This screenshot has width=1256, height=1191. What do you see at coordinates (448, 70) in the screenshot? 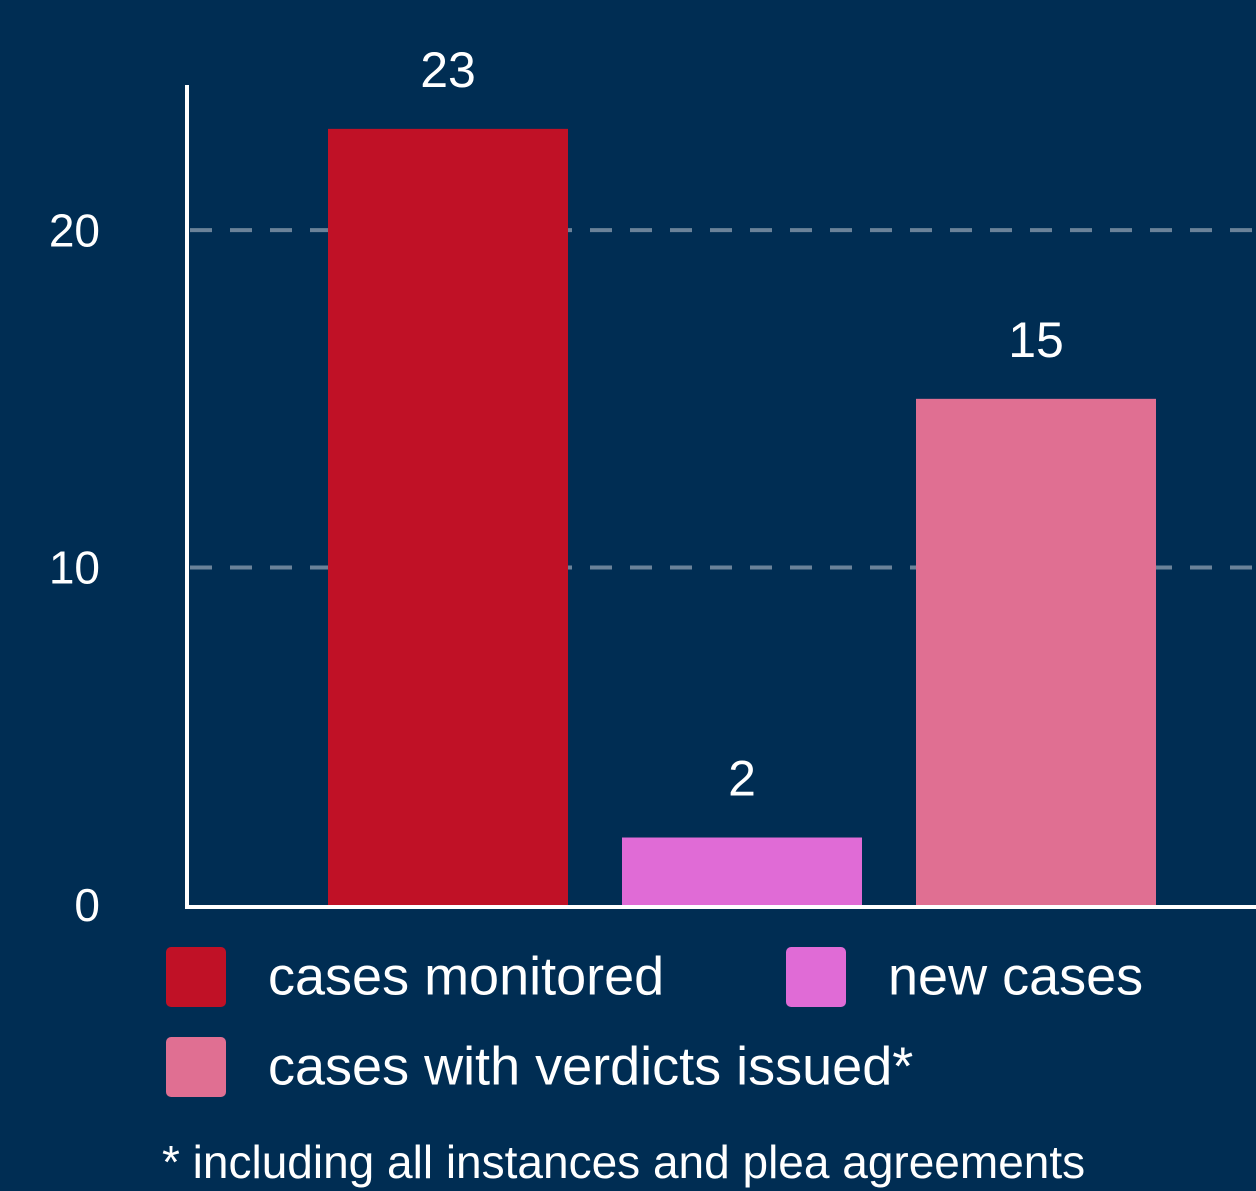
I see `value-label: 23` at bounding box center [448, 70].